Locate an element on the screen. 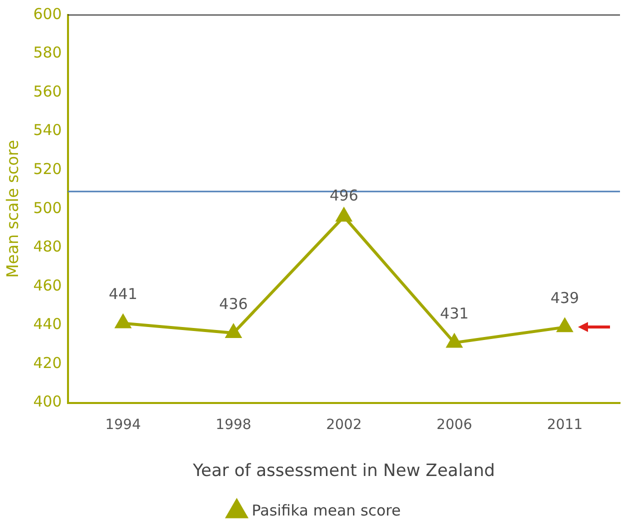  y-tick-label: 460 is located at coordinates (47, 285).